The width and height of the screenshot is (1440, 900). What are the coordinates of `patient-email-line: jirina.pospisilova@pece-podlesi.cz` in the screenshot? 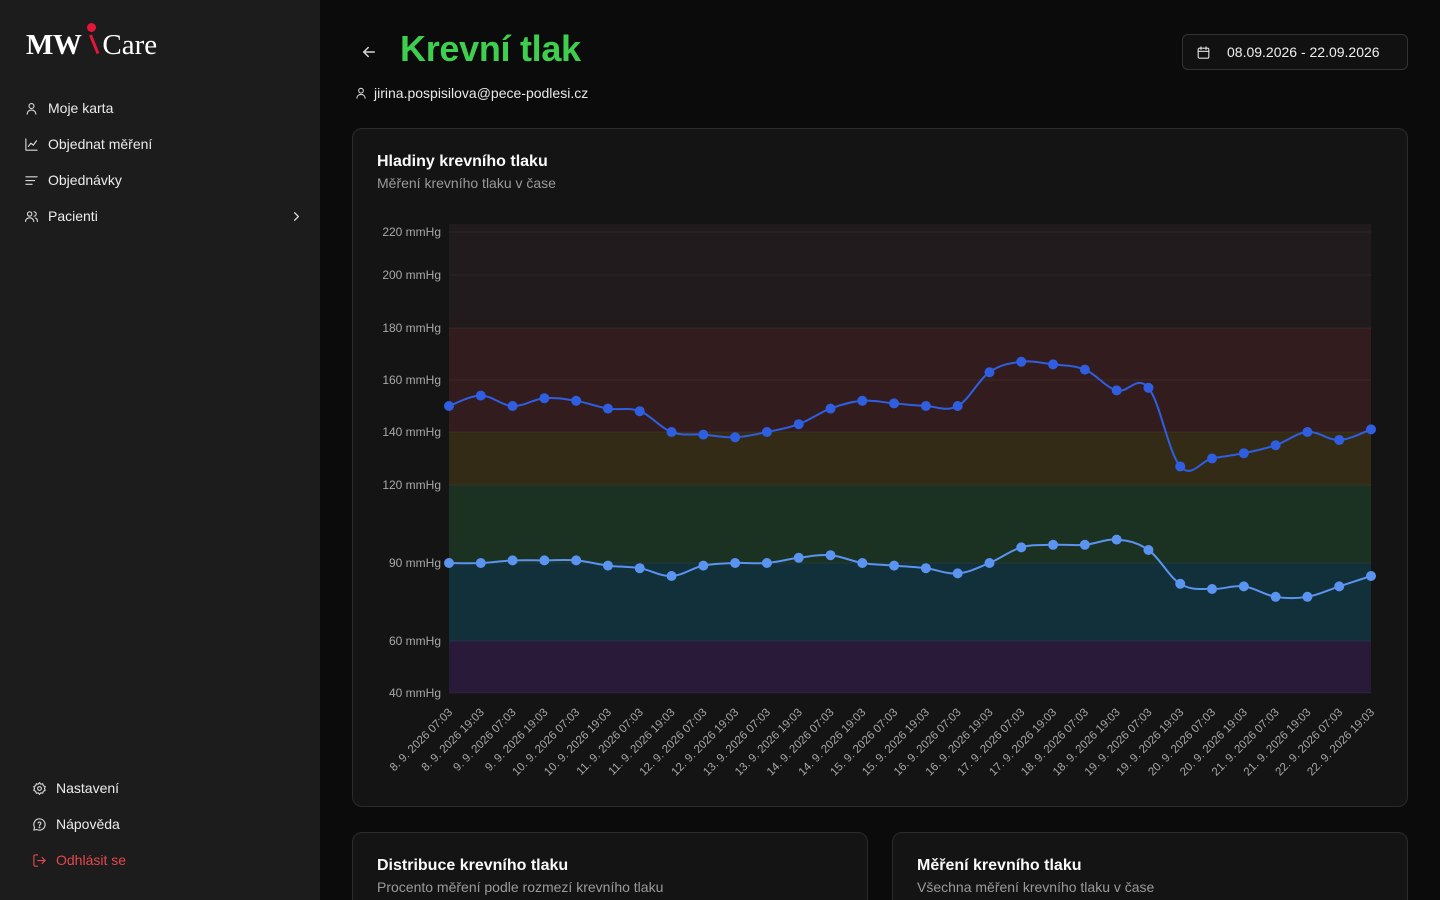 It's located at (471, 93).